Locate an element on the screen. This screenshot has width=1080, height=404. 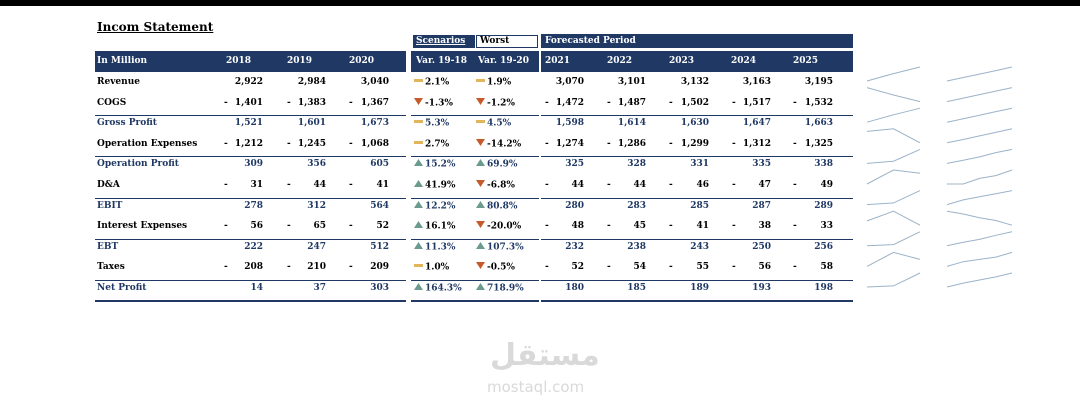
forecast-value: 189 is located at coordinates (699, 288).